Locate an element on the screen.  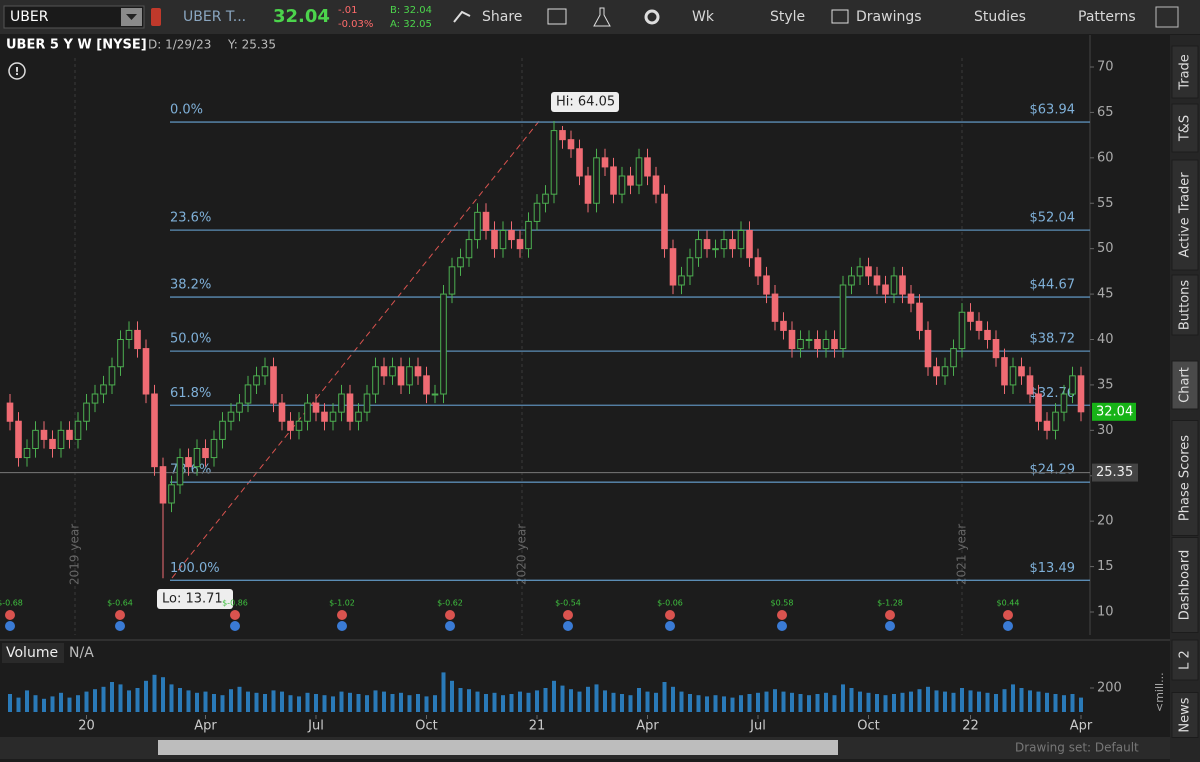
settings-icon is located at coordinates (652, 17).